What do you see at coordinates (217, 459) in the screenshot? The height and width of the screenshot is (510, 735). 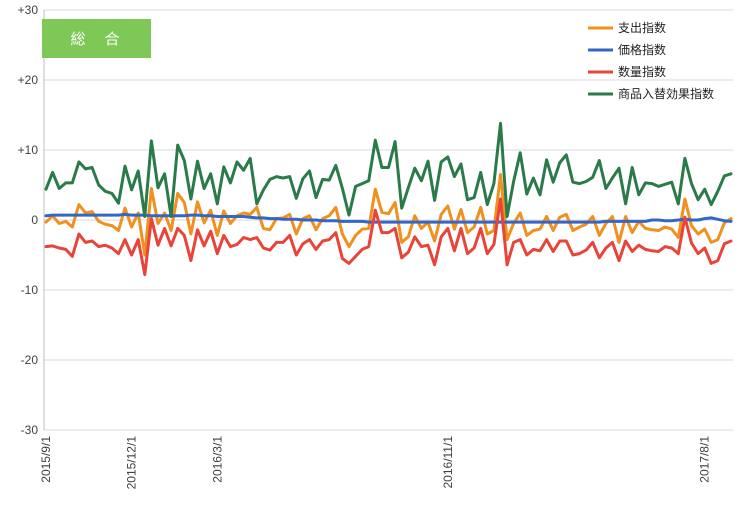 I see `x-tick-label: 2016/3/1` at bounding box center [217, 459].